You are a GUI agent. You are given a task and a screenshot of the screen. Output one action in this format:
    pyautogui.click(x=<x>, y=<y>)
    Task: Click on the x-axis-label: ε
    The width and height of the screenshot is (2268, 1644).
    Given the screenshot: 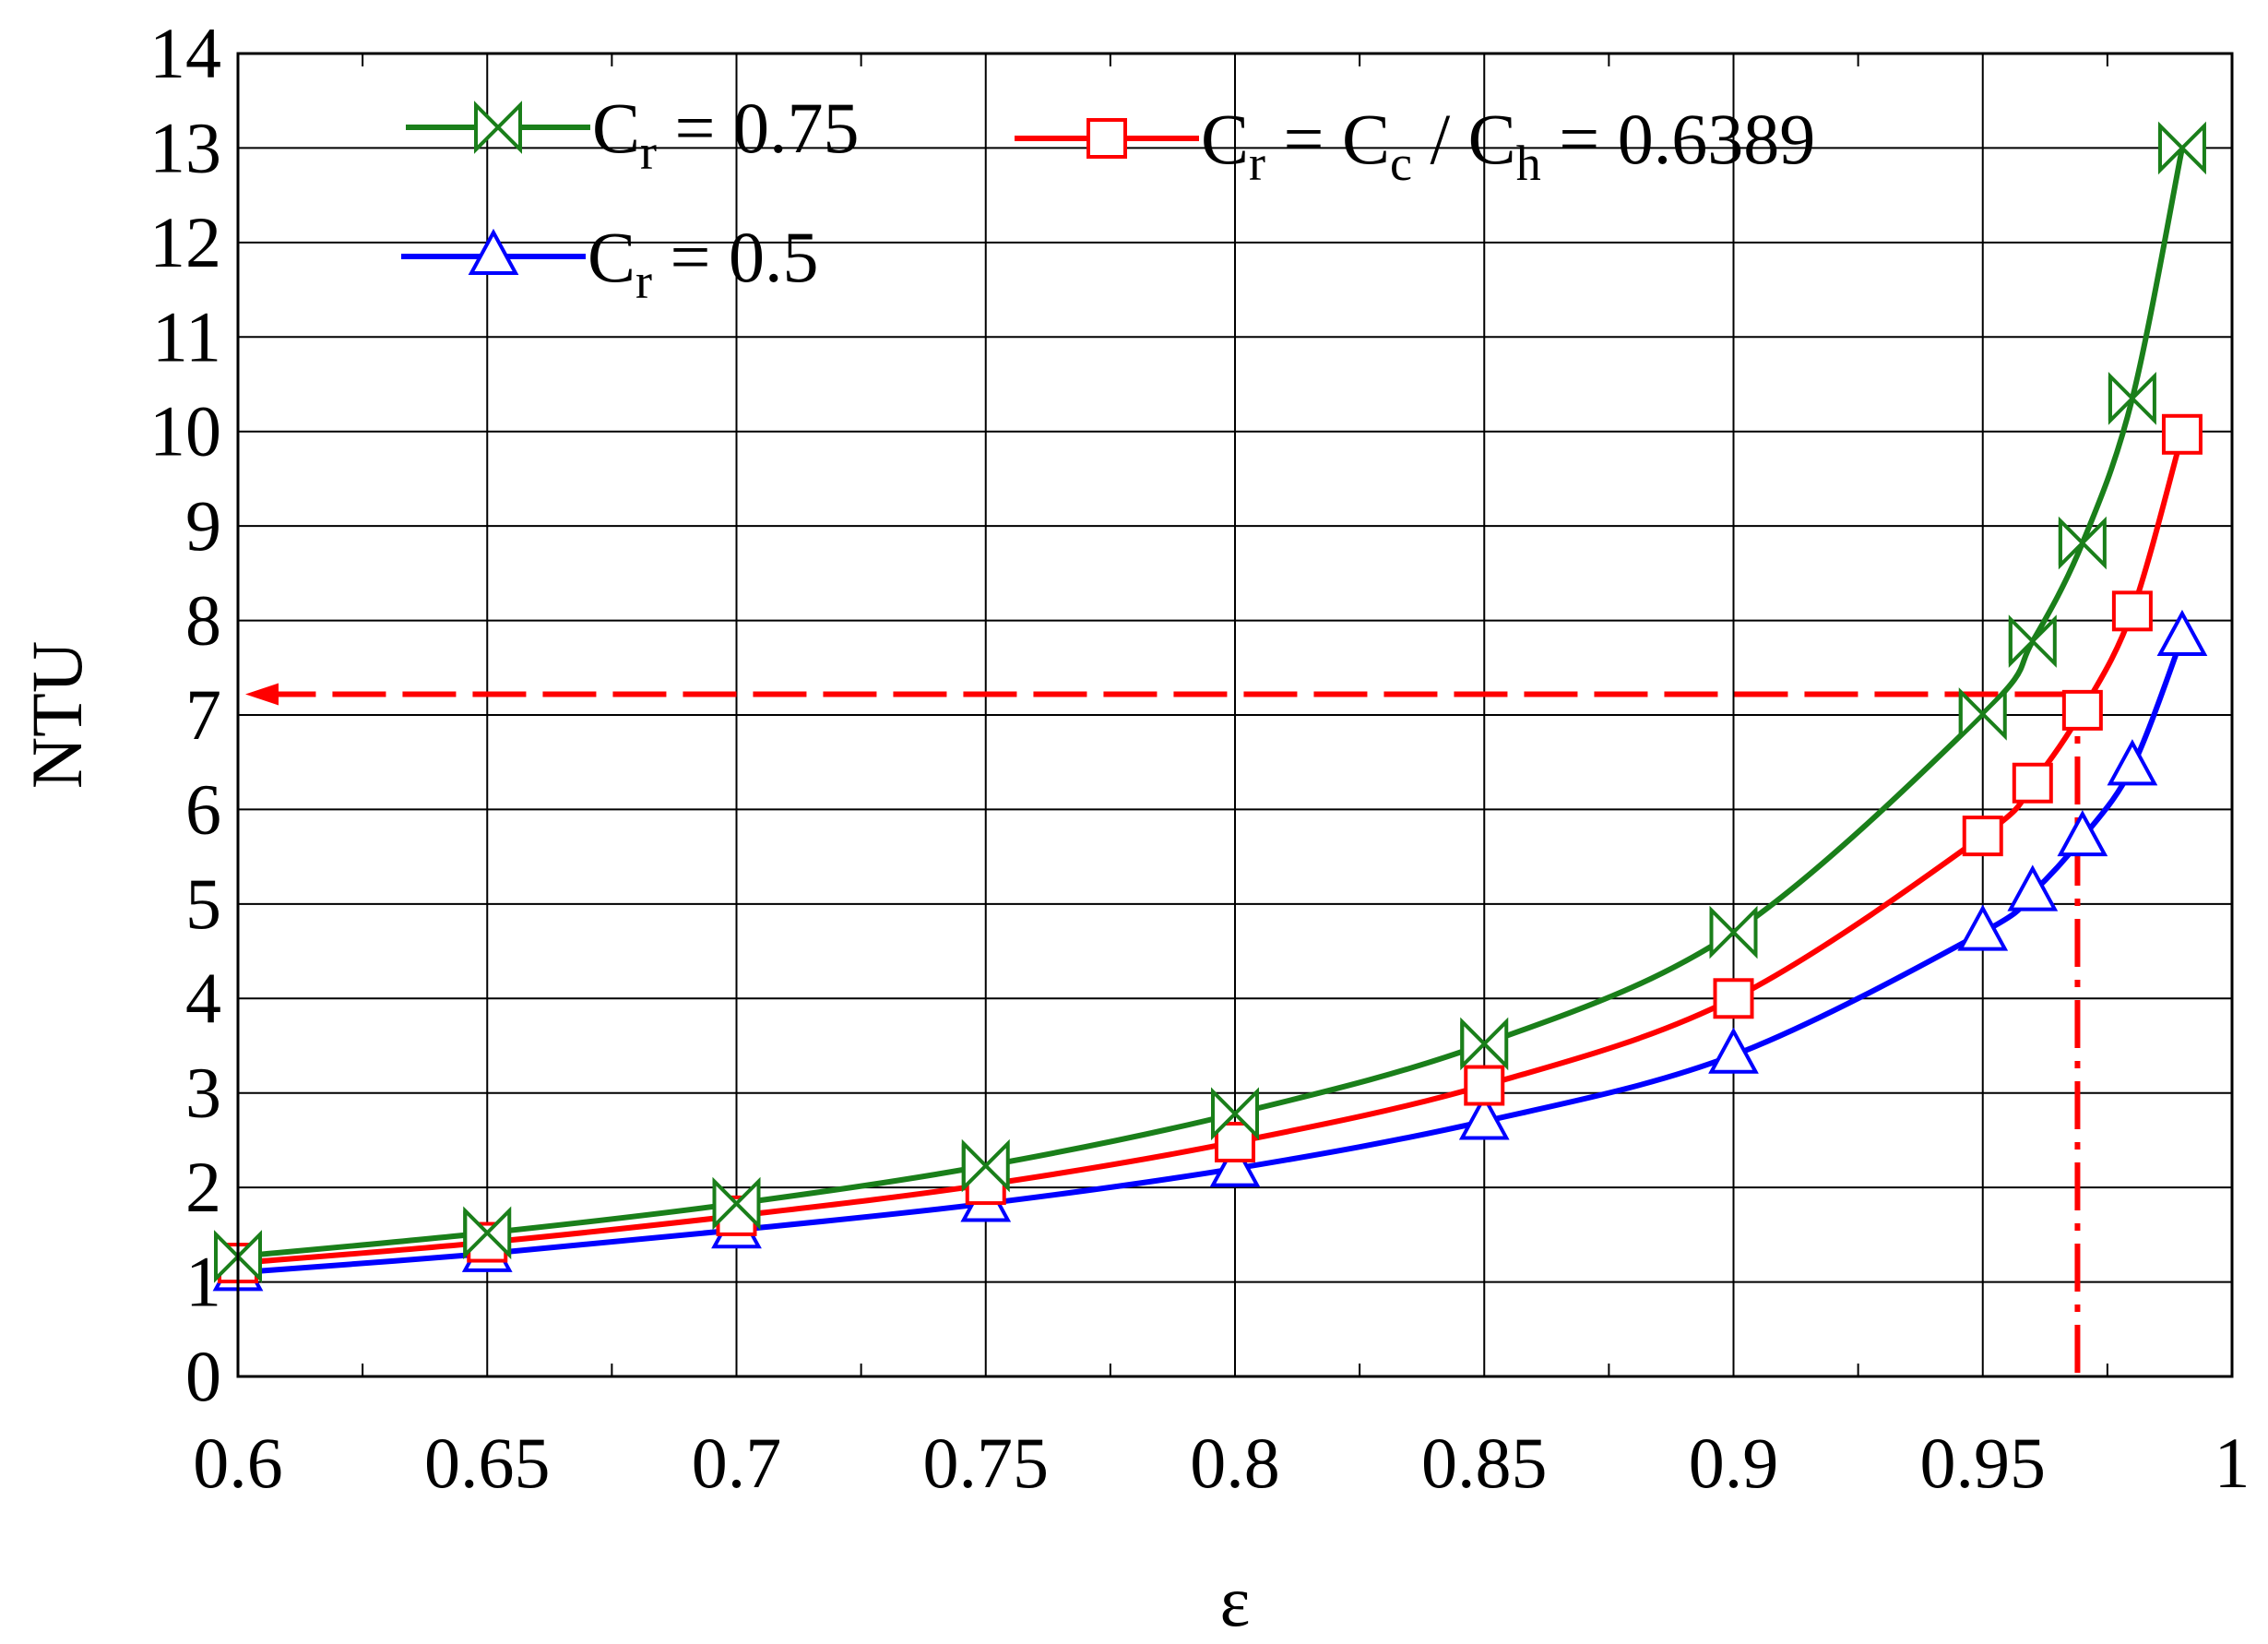 What is the action you would take?
    pyautogui.click(x=1235, y=1601)
    